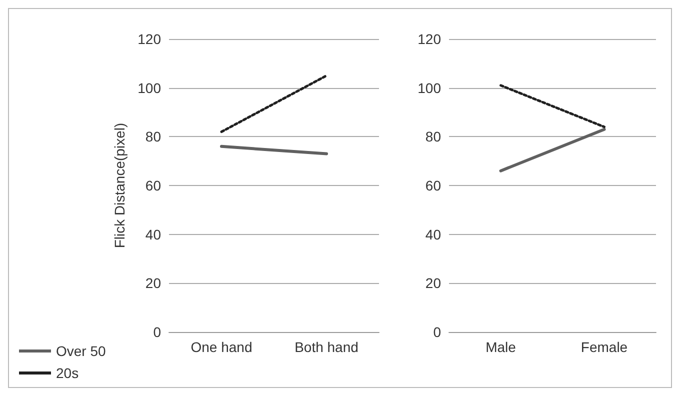 The height and width of the screenshot is (396, 680). Describe the element at coordinates (120, 185) in the screenshot. I see `y-axis-title: Flick Distance(pixel)` at that location.